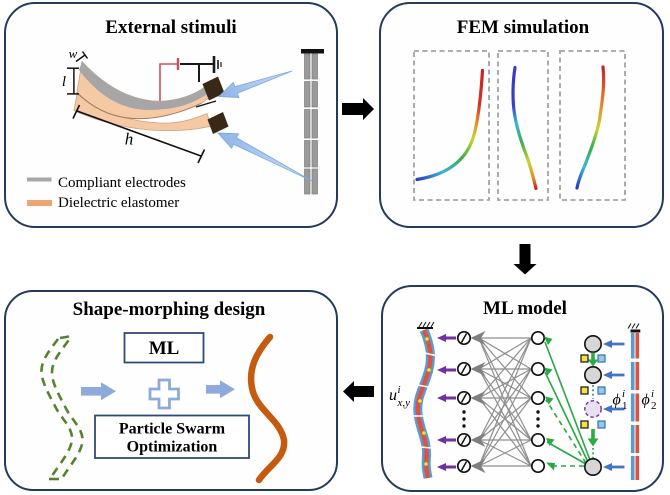  What do you see at coordinates (122, 183) in the screenshot?
I see `svg-text: Compliant electrodes` at bounding box center [122, 183].